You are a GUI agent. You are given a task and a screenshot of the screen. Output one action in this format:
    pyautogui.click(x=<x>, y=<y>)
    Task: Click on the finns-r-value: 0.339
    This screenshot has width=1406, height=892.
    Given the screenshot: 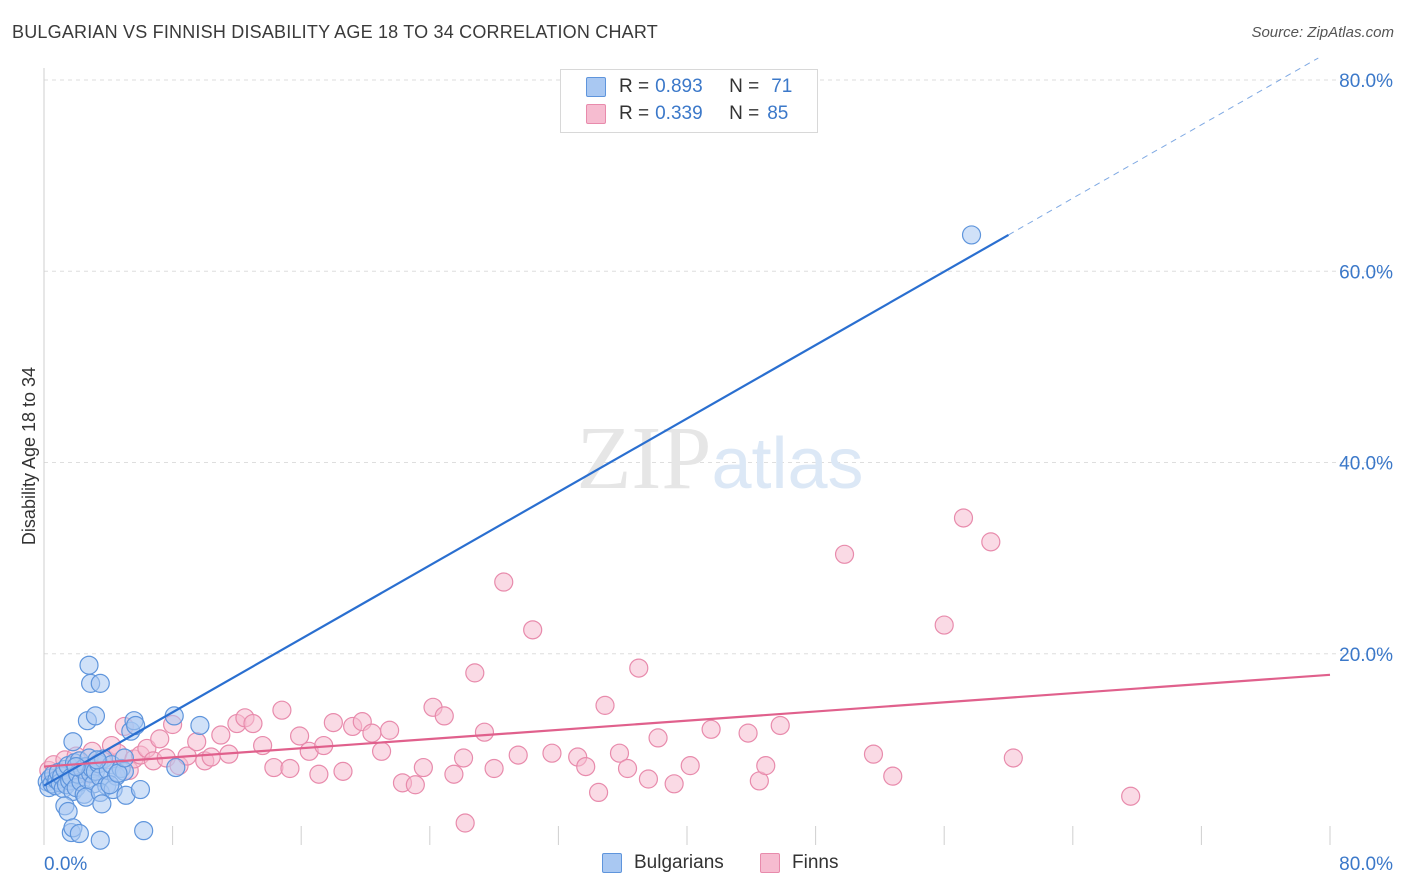 What is the action you would take?
    pyautogui.click(x=679, y=113)
    